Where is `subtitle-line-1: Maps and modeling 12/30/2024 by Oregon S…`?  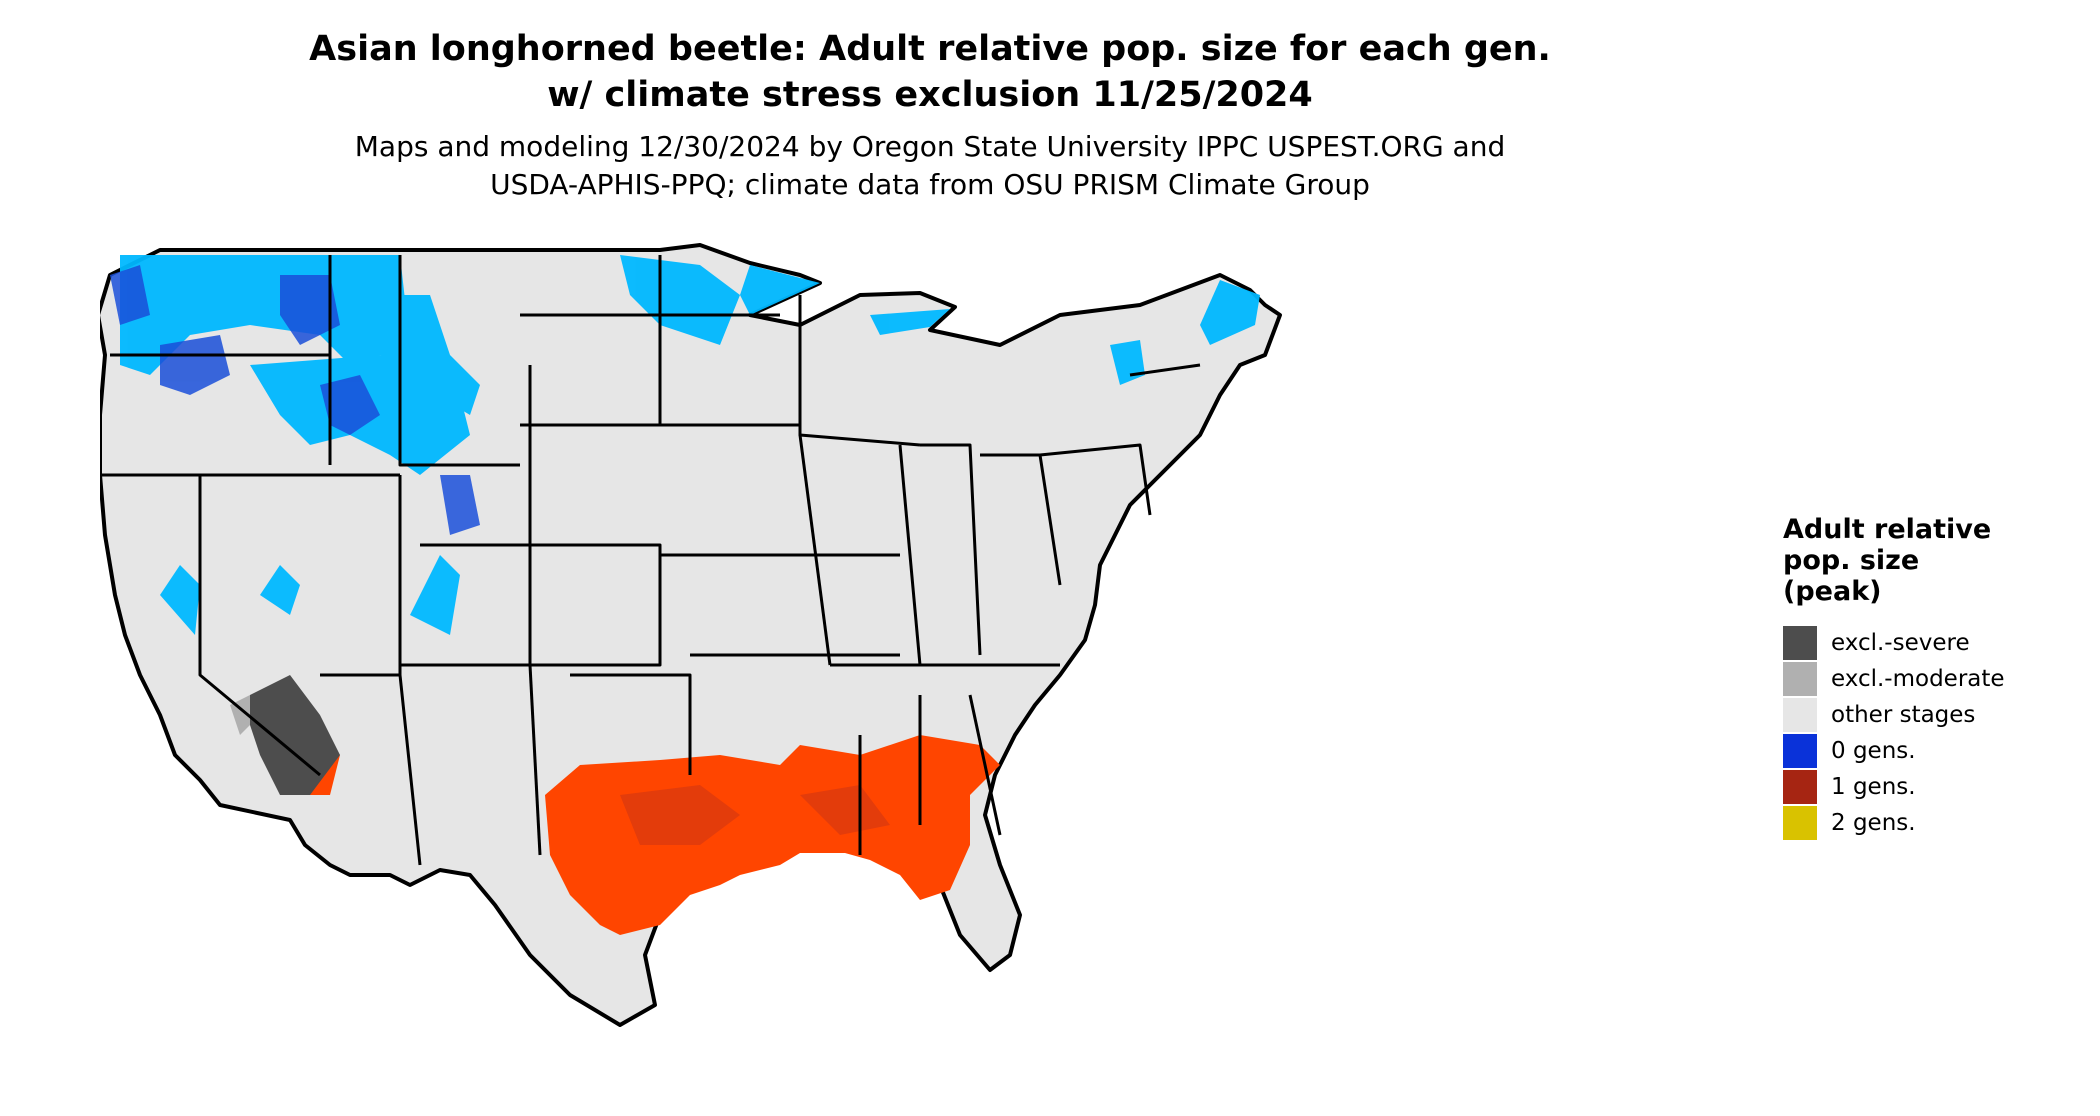
subtitle-line-1: Maps and modeling 12/30/2024 by Oregon S… is located at coordinates (930, 146).